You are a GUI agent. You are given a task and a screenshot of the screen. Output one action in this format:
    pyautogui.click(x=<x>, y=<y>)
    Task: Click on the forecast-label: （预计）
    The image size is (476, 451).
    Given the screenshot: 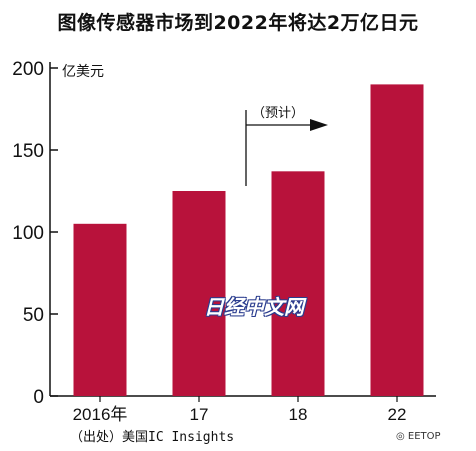 What is the action you would take?
    pyautogui.click(x=278, y=113)
    